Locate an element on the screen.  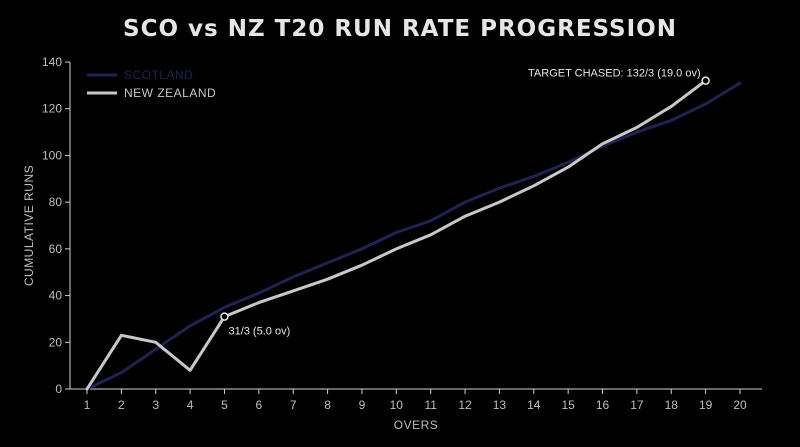
x-tick-label: 18 is located at coordinates (672, 405).